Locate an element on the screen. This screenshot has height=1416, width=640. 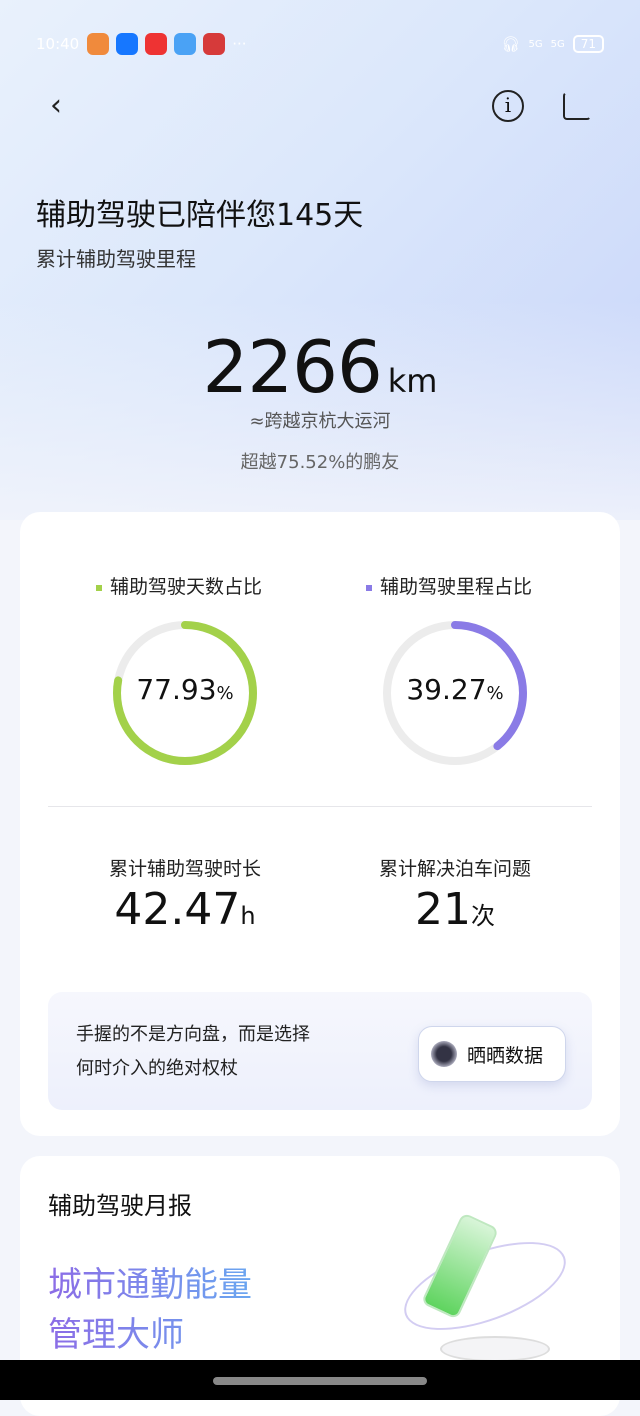
info-button: i is located at coordinates (508, 106).